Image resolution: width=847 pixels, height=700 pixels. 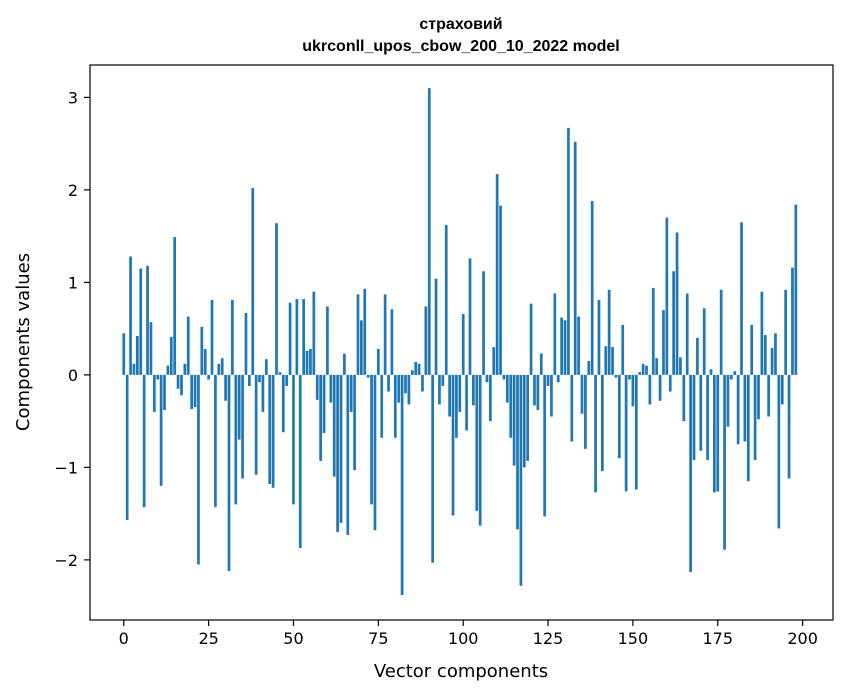 I want to click on x-tick-label: 25, so click(x=208, y=638).